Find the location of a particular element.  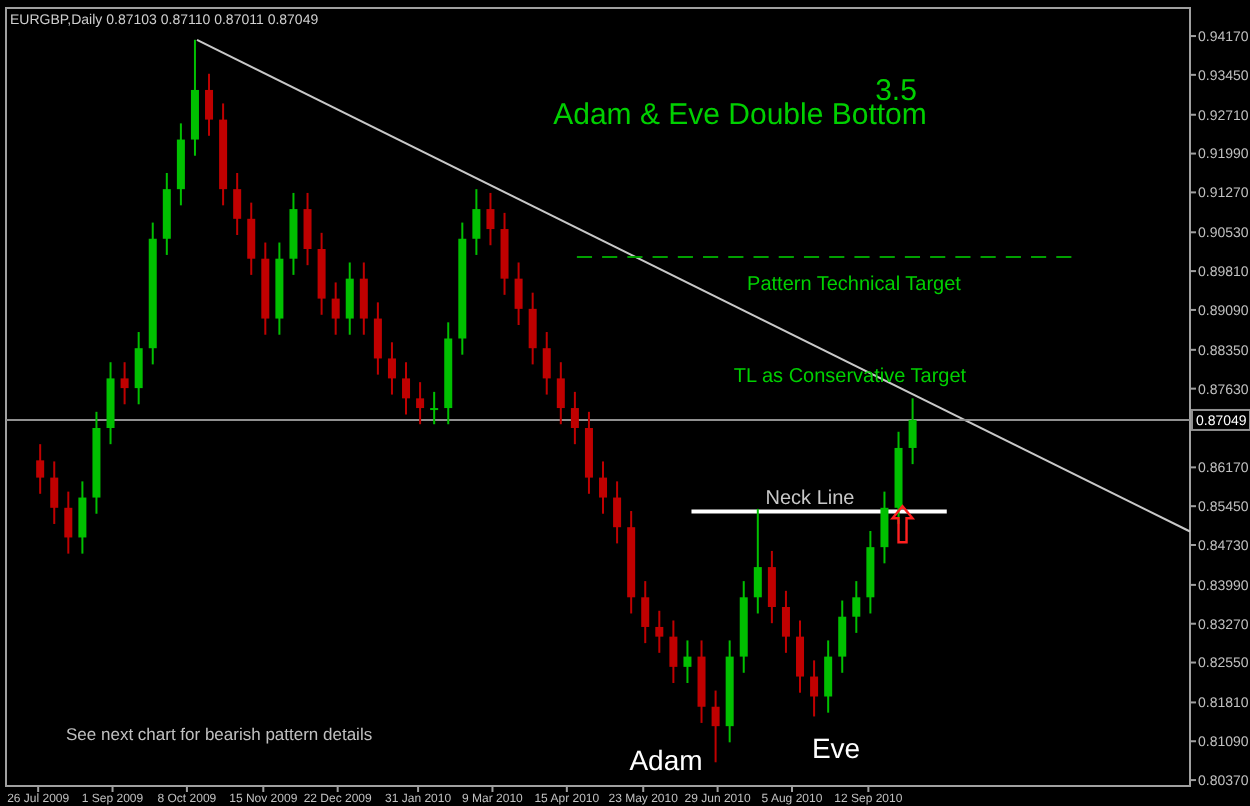

annotation: Neck Line is located at coordinates (810, 499).